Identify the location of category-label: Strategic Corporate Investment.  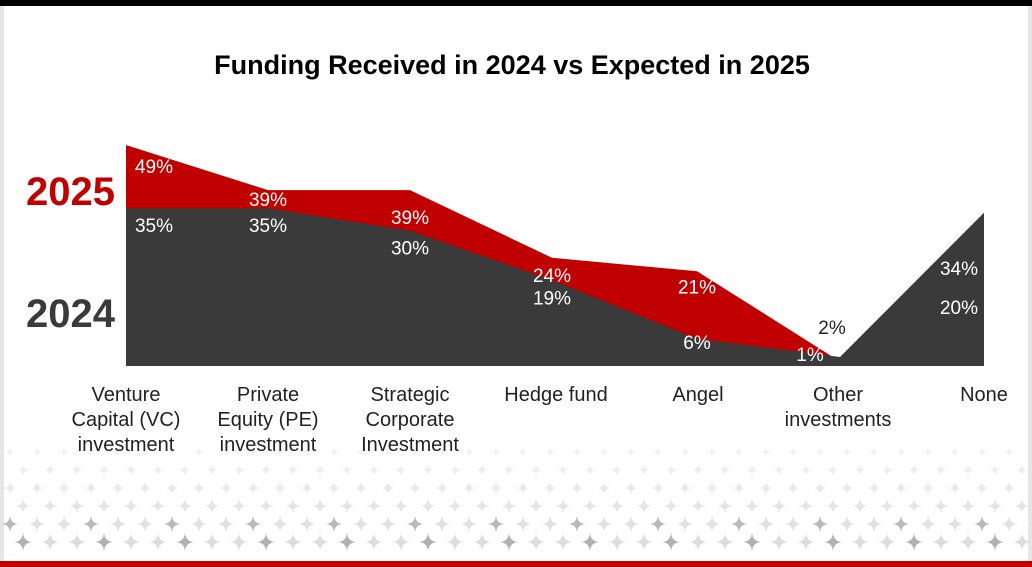
(410, 420).